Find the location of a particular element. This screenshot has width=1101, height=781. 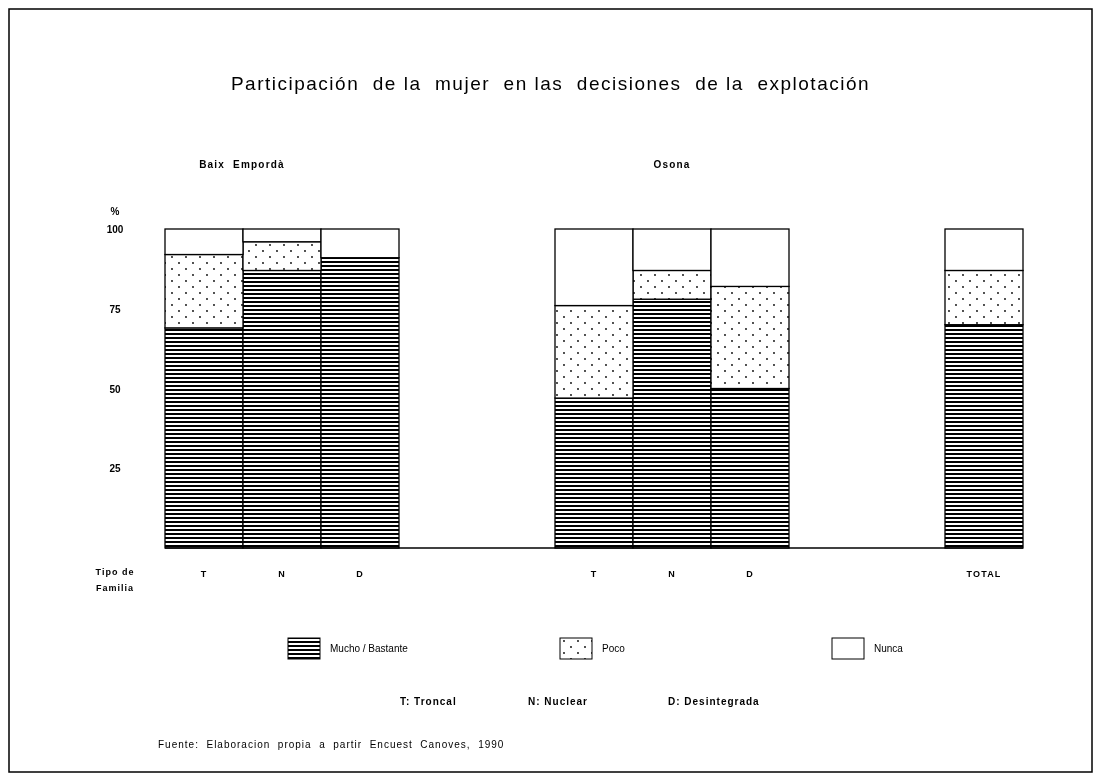

text: T: Troncal is located at coordinates (428, 701).